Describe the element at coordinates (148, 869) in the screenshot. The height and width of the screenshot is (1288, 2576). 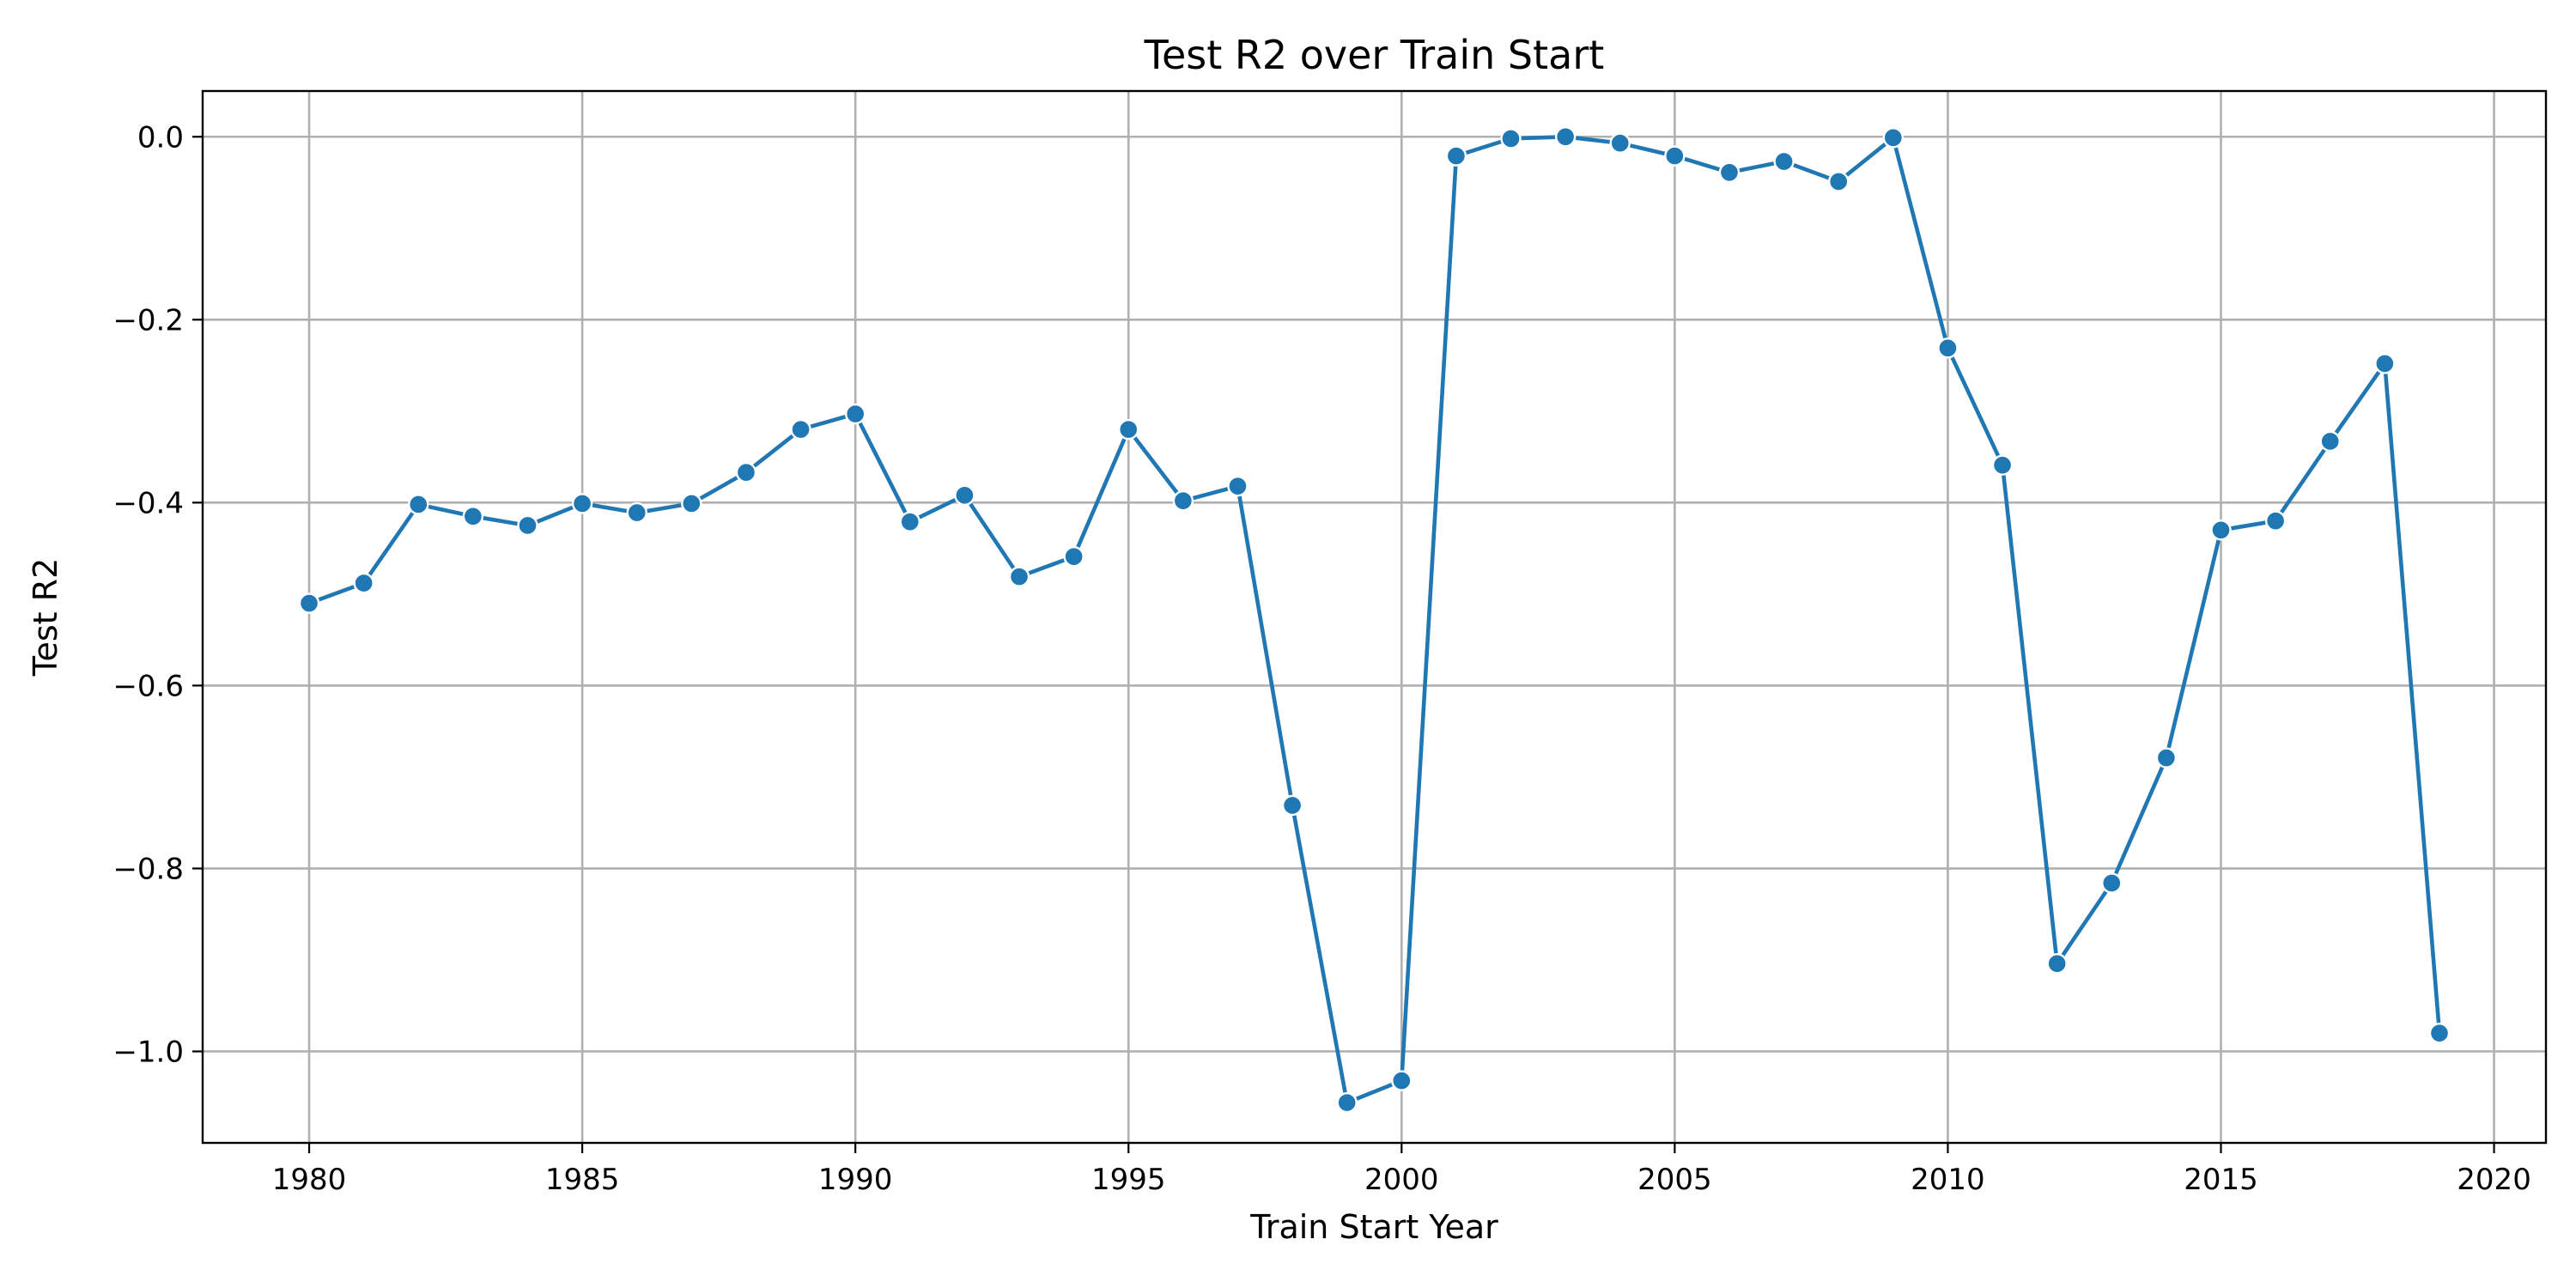
I see `y-tick-label: −0.8` at that location.